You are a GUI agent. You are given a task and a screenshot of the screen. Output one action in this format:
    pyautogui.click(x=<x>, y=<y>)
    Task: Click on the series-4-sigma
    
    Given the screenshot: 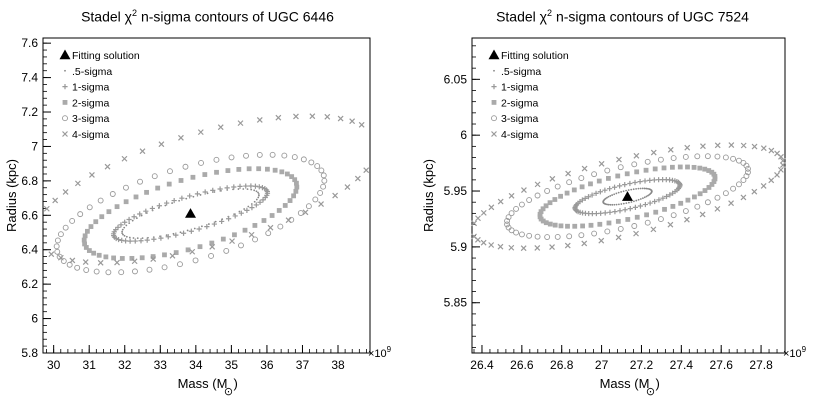 What is the action you would take?
    pyautogui.click(x=628, y=197)
    